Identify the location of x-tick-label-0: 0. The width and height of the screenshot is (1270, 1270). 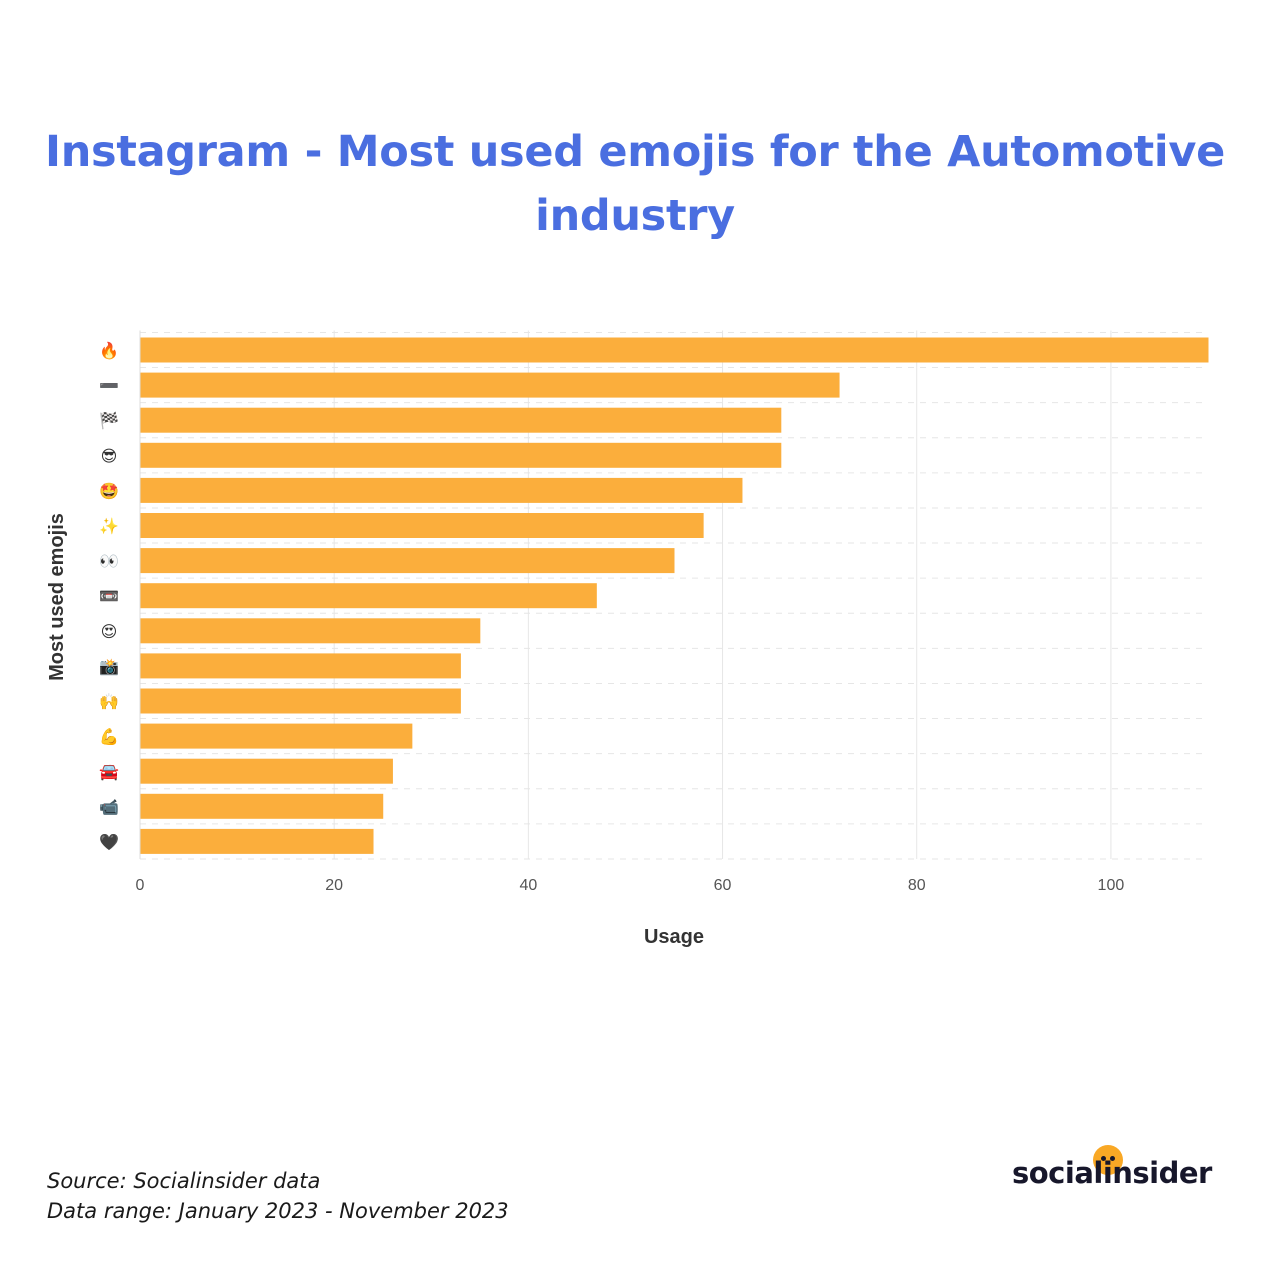
(140, 885).